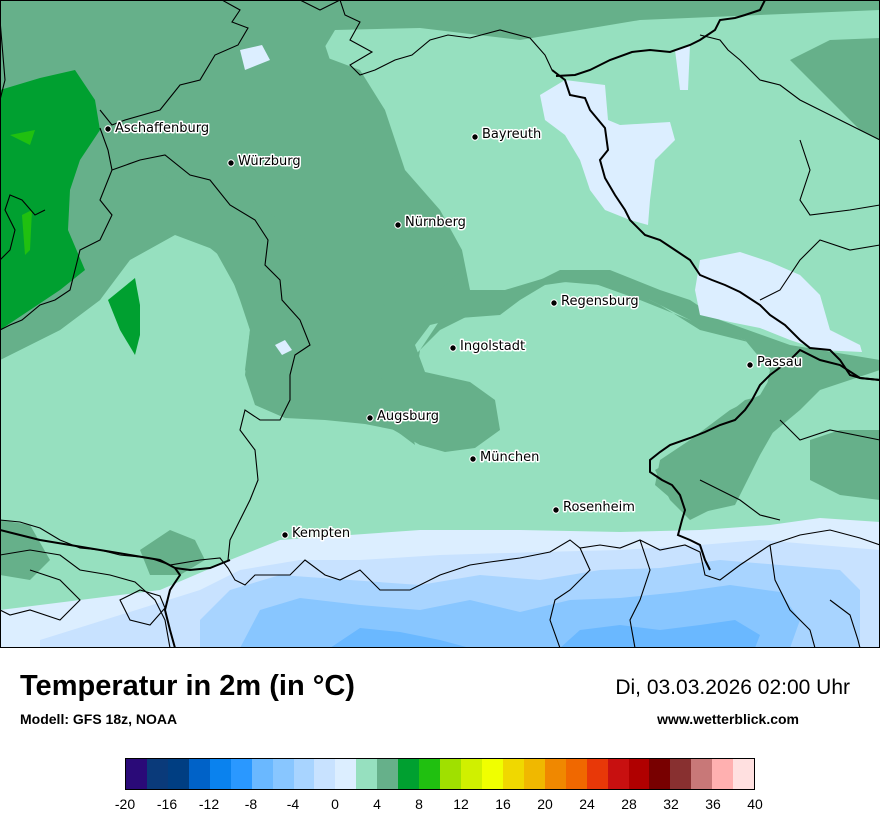 Image resolution: width=880 pixels, height=830 pixels. Describe the element at coordinates (492, 346) in the screenshot. I see `city-label: Ingolstadt` at that location.